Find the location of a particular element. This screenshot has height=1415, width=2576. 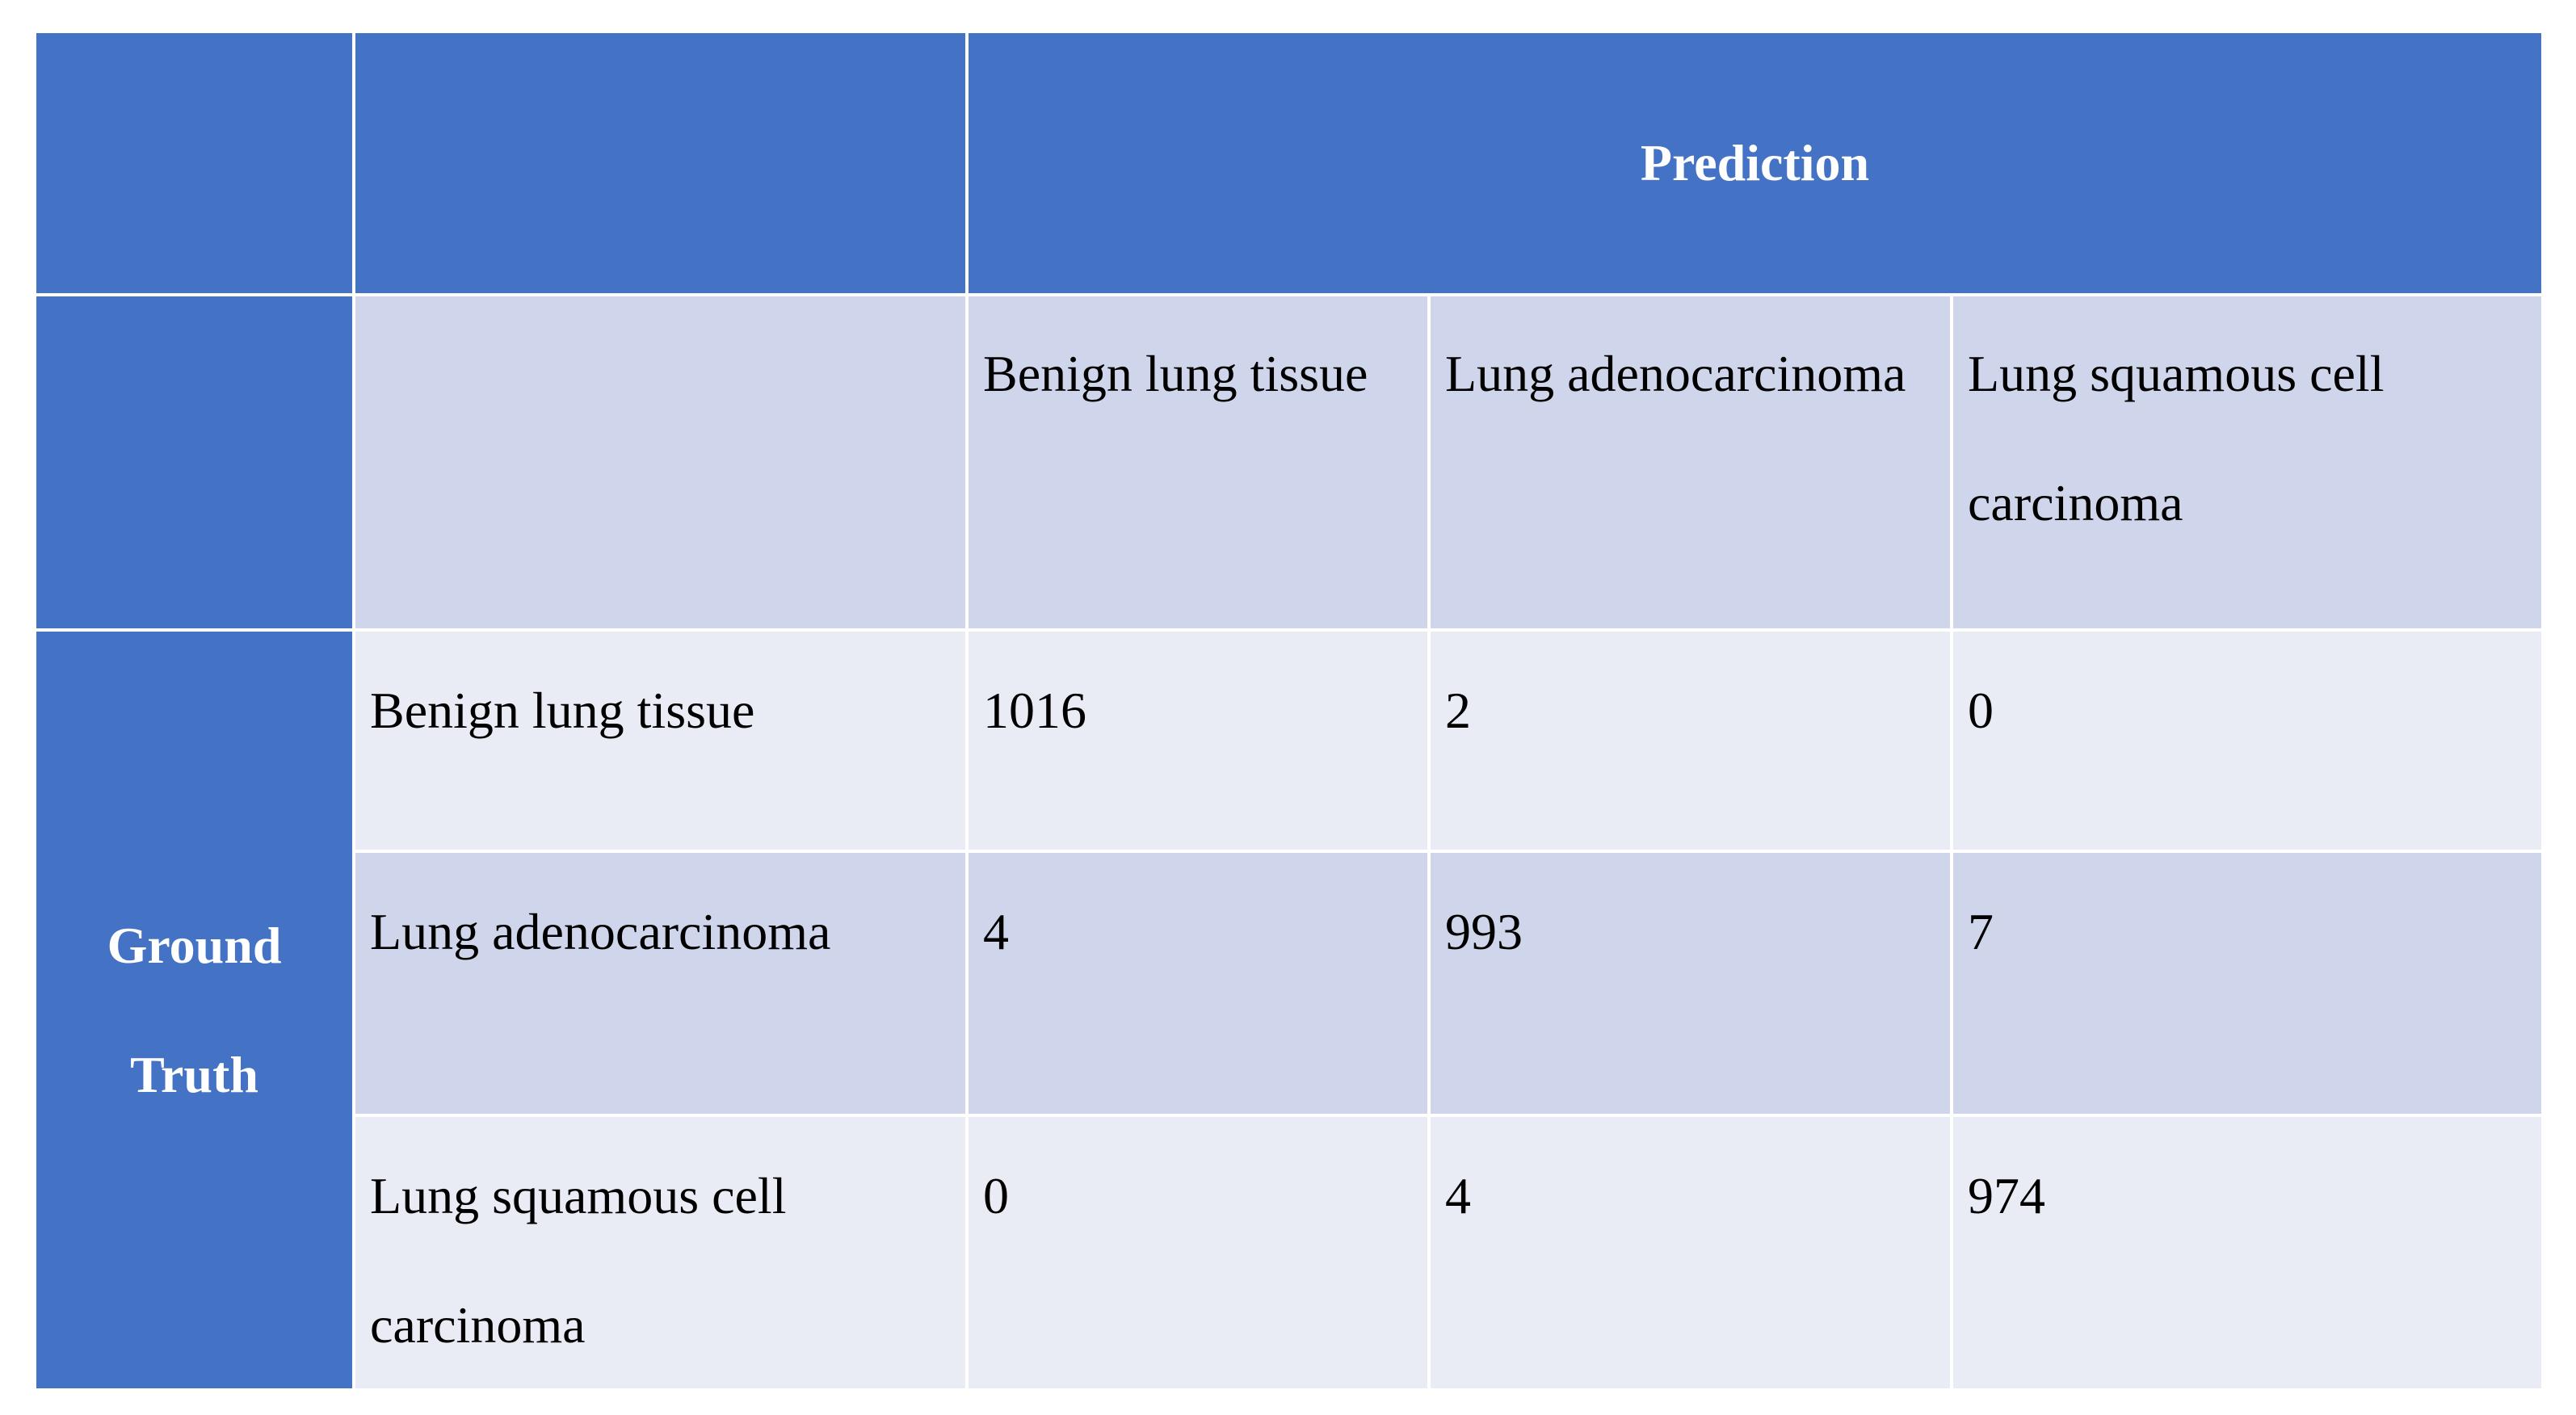

cell-value: 2 is located at coordinates (1690, 741).